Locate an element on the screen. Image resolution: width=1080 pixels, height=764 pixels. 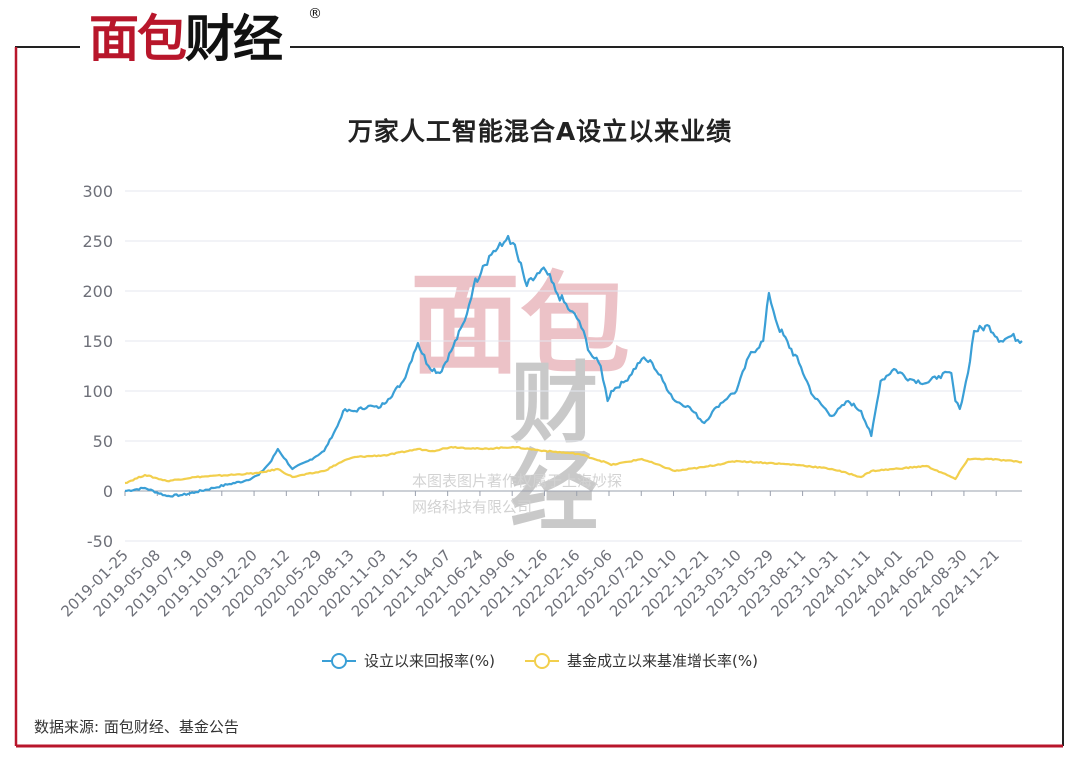
y-tick-label: 250 is located at coordinates (97, 241).